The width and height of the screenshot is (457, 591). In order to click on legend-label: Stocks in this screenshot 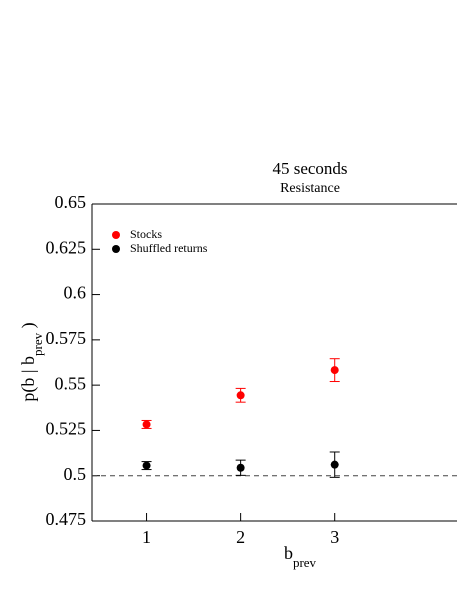, I will do `click(146, 234)`.